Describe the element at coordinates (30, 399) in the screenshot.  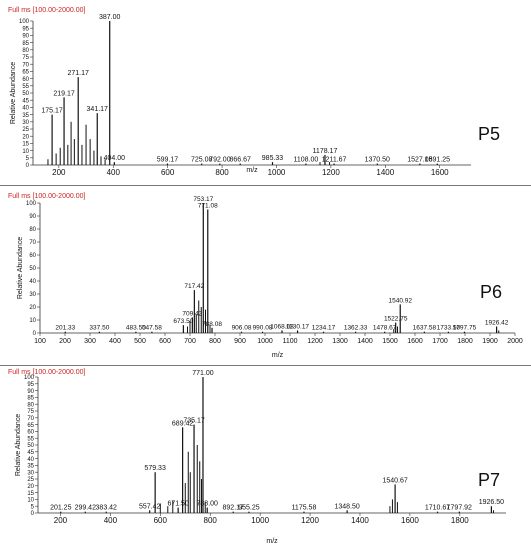
I see `y-tick-label: 85` at that location.